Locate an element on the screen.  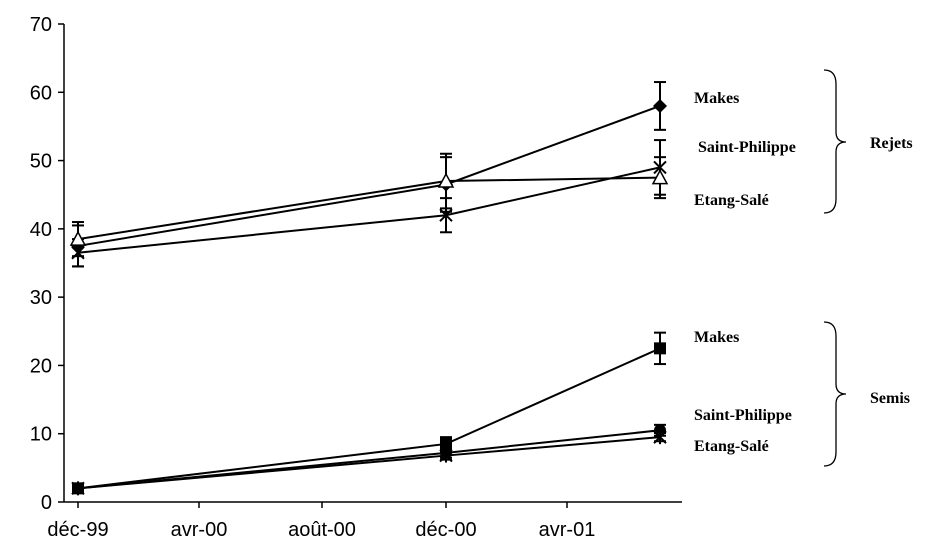
series-rejets-saint-philippe is located at coordinates (369, 203).